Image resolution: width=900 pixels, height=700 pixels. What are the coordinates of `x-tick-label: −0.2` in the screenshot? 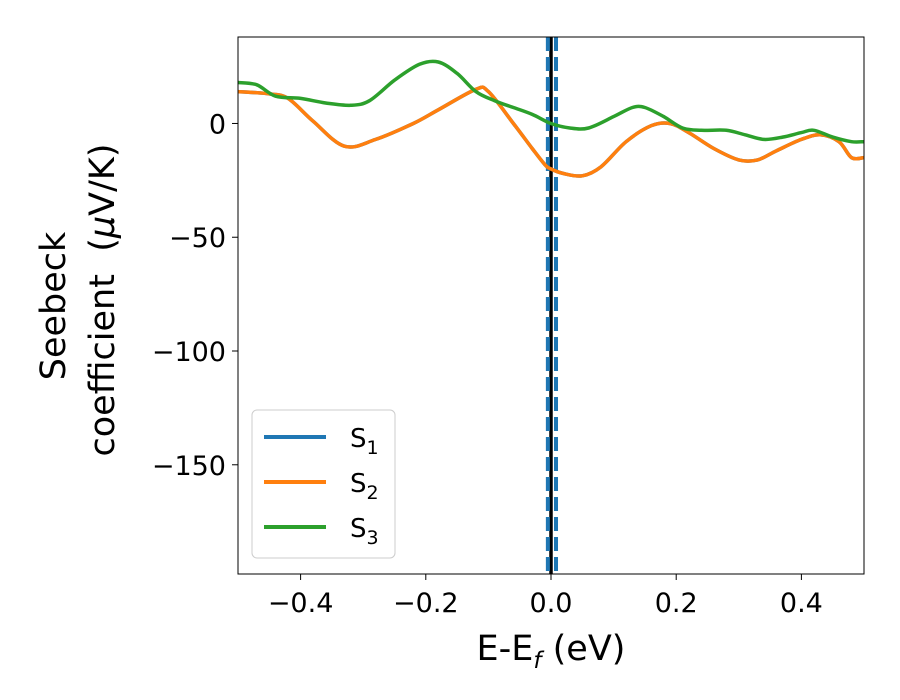 It's located at (426, 603).